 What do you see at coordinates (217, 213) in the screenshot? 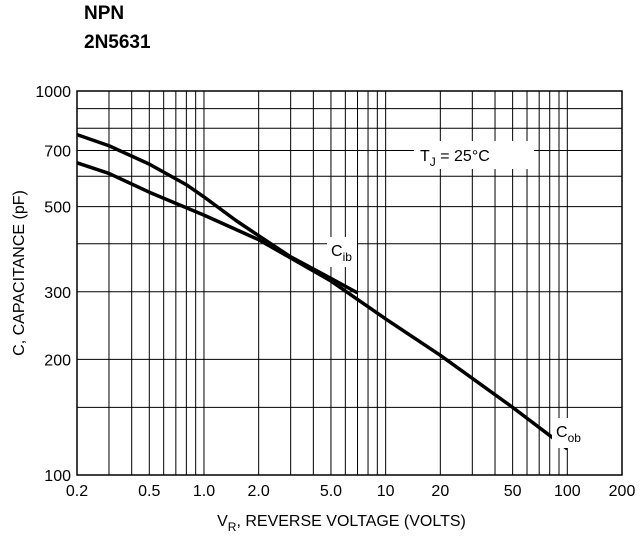
I see `series-line-cib` at bounding box center [217, 213].